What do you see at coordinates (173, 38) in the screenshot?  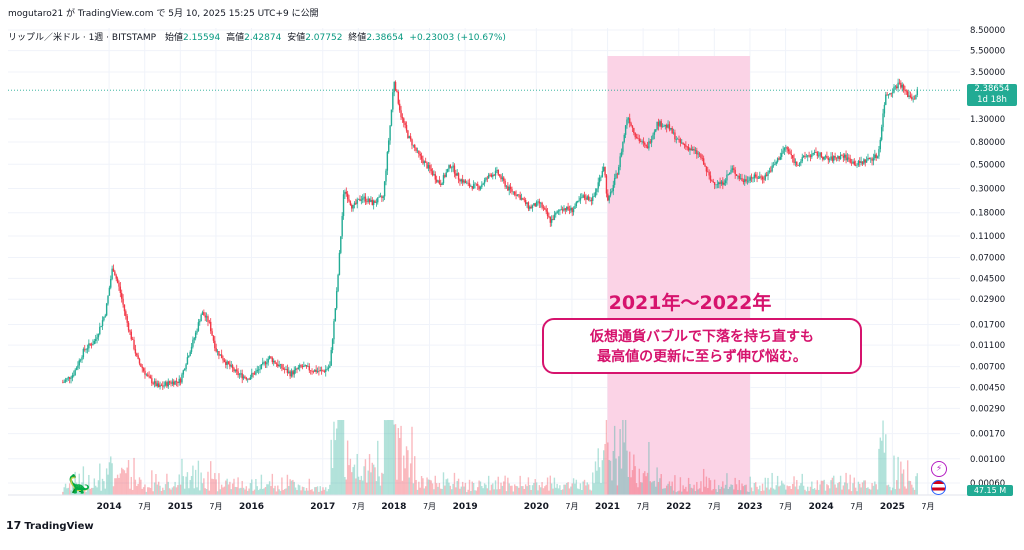 I see `open-label: 始値` at bounding box center [173, 38].